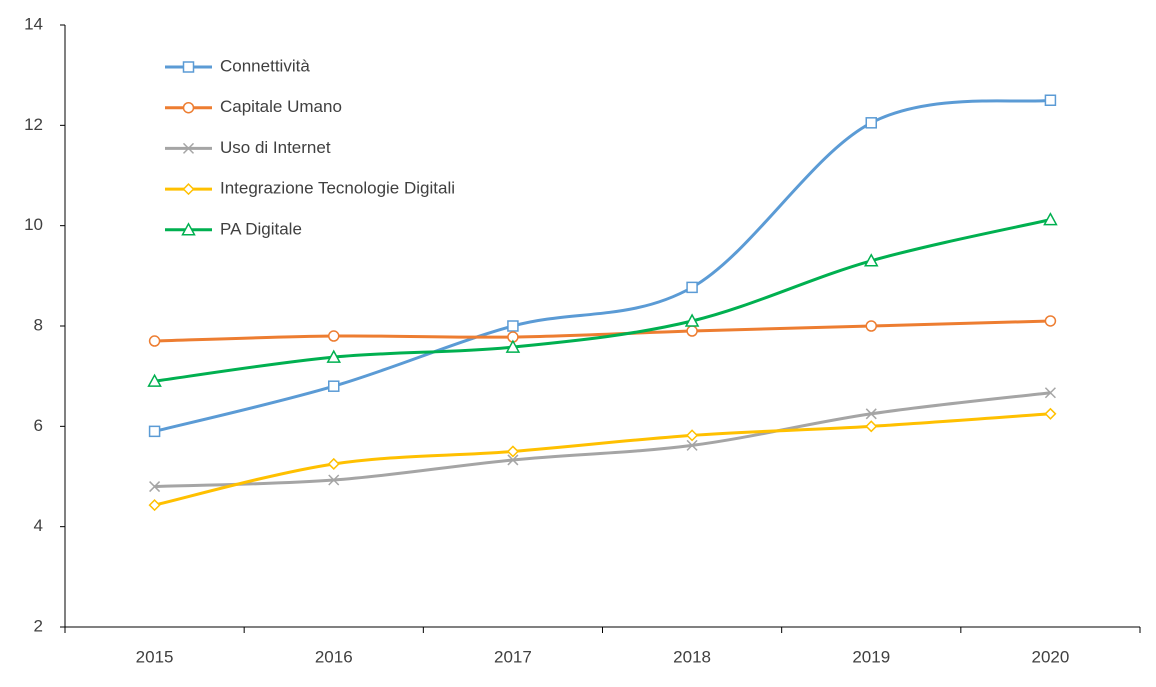  Describe the element at coordinates (337, 188) in the screenshot. I see `legend-label: Integrazione Tecnologie Digitali` at that location.